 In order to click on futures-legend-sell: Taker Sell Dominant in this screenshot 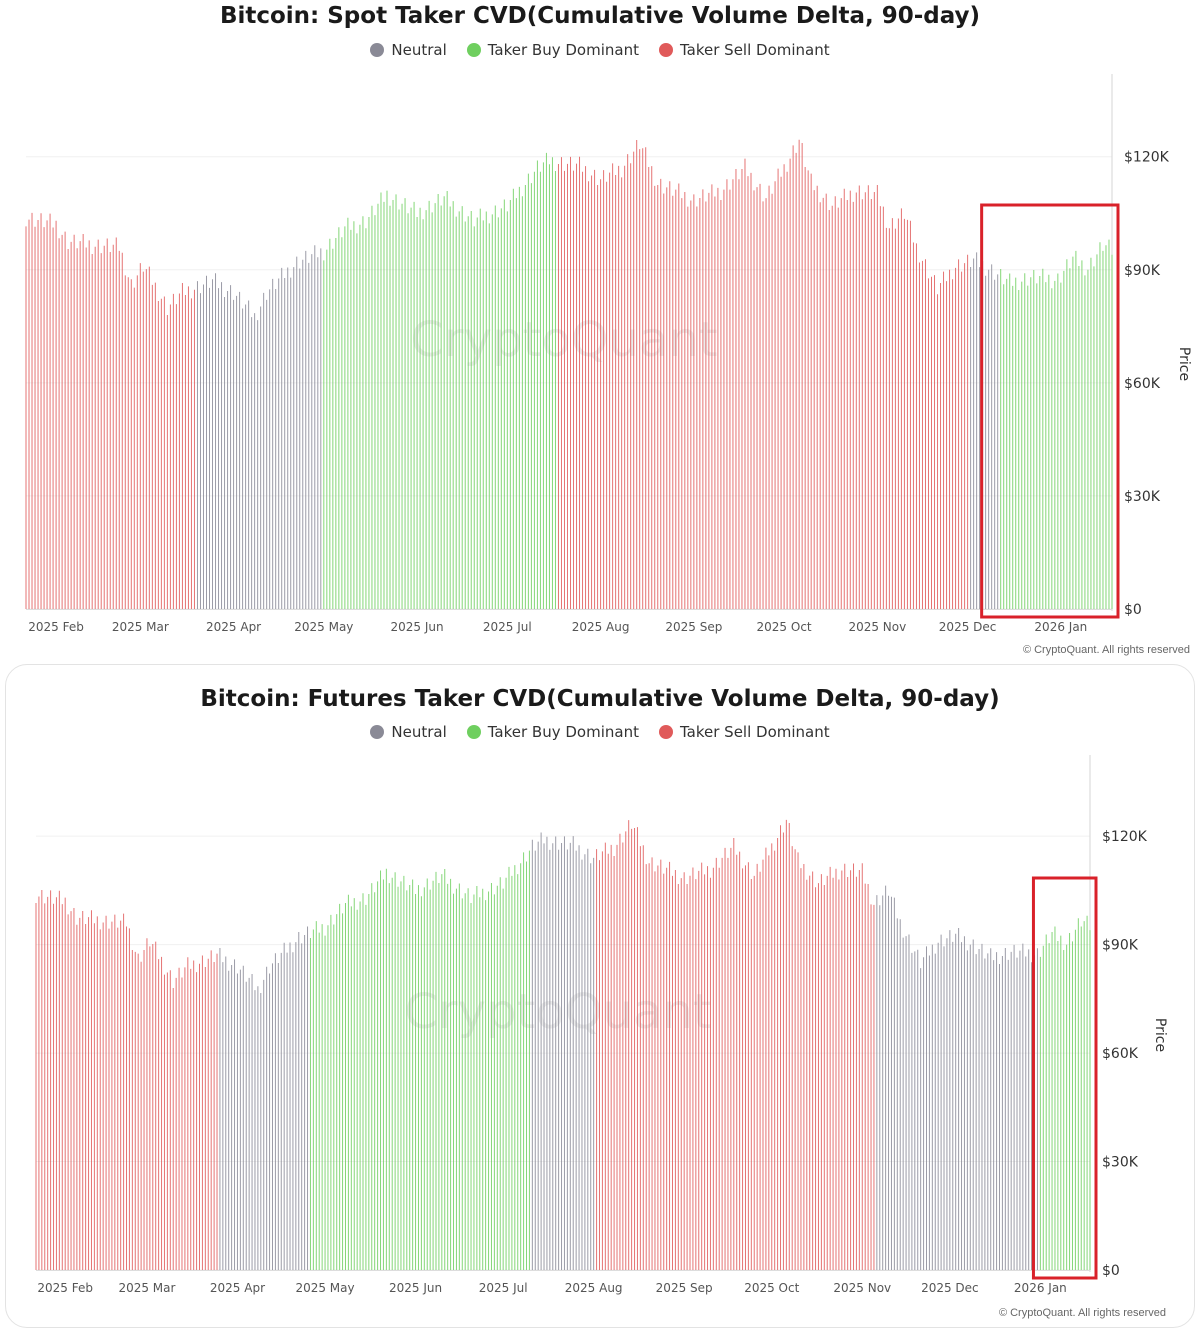, I will do `click(744, 732)`.